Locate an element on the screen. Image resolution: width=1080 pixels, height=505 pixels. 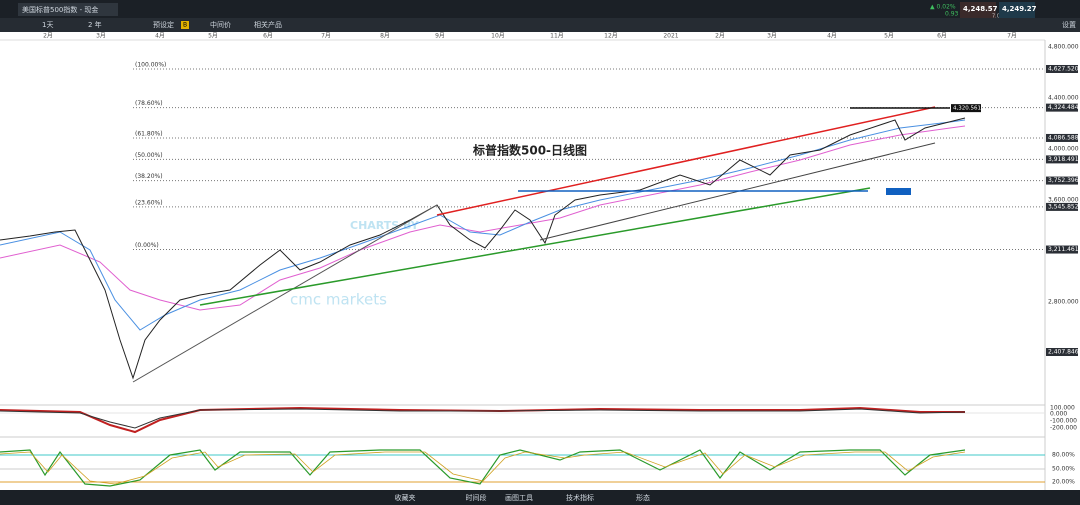
menu-item: 形态 is located at coordinates (643, 497).